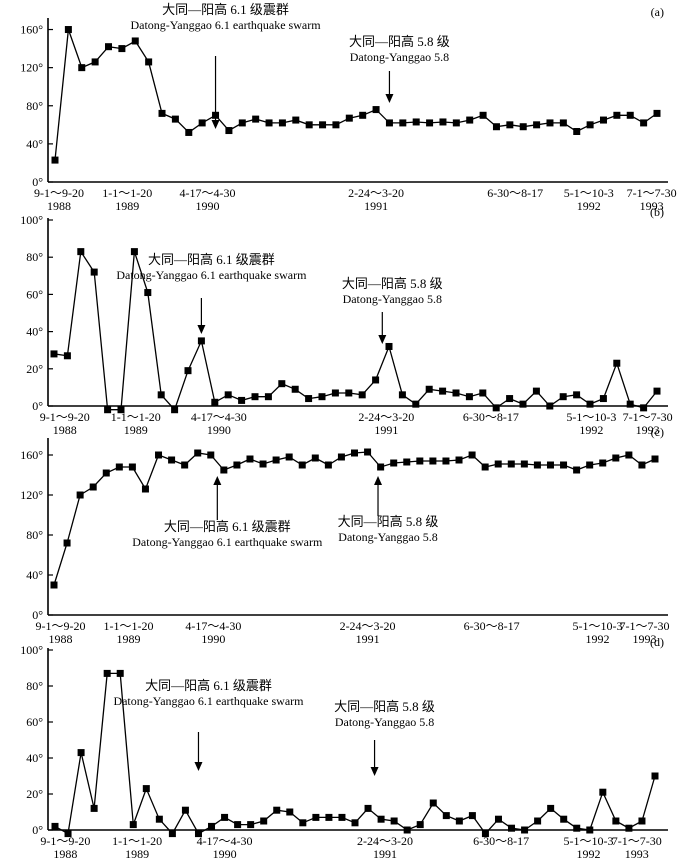  Describe the element at coordinates (645, 626) in the screenshot. I see `x-tick-label: 7-1～7-30` at that location.